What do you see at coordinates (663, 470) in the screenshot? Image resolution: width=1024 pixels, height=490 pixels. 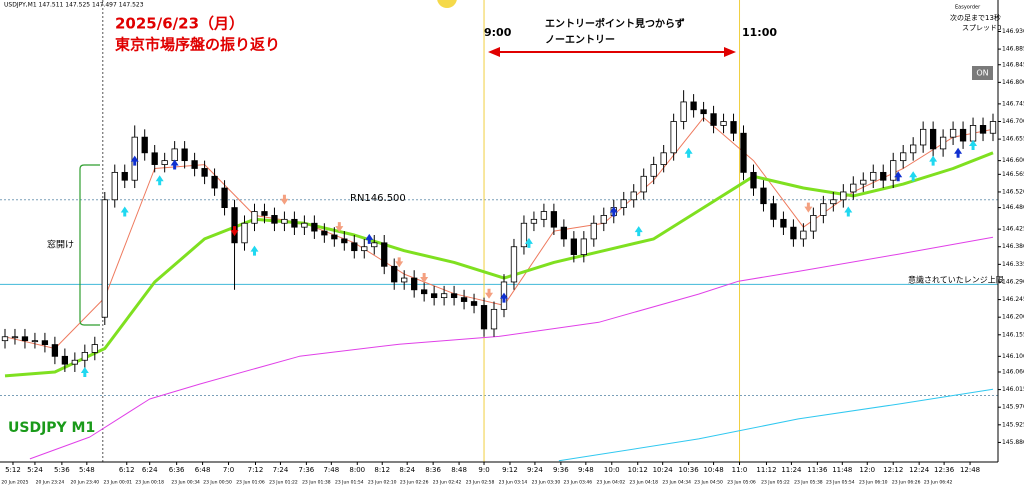 I see `x-tick-label: 10:24` at bounding box center [663, 470].